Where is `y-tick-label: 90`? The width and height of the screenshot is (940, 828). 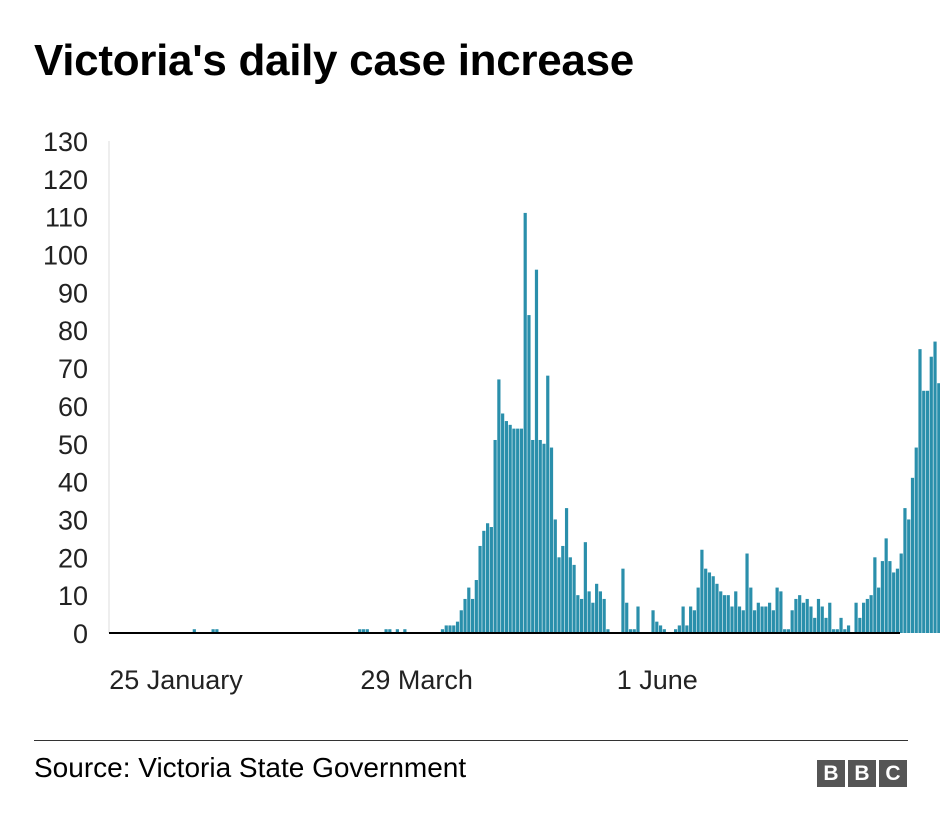
y-tick-label: 90 is located at coordinates (73, 293).